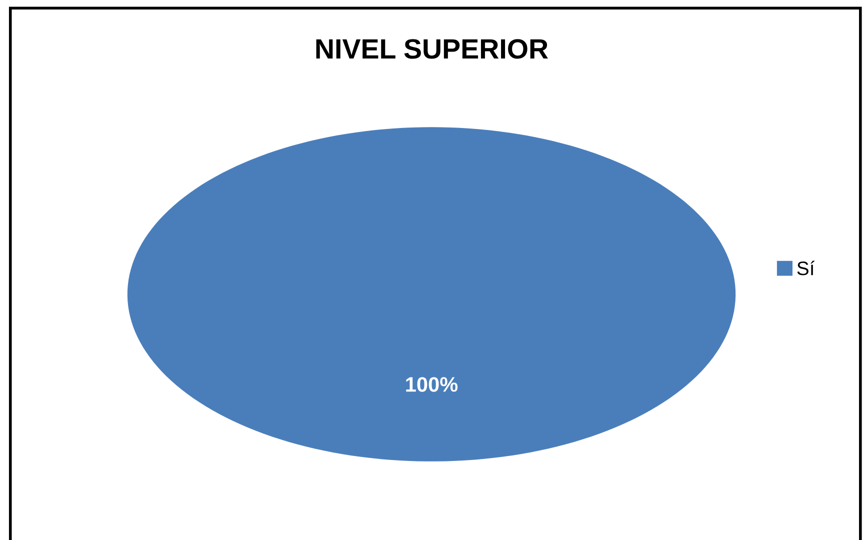  What do you see at coordinates (432, 49) in the screenshot?
I see `chart-title: NIVEL SUPERIOR` at bounding box center [432, 49].